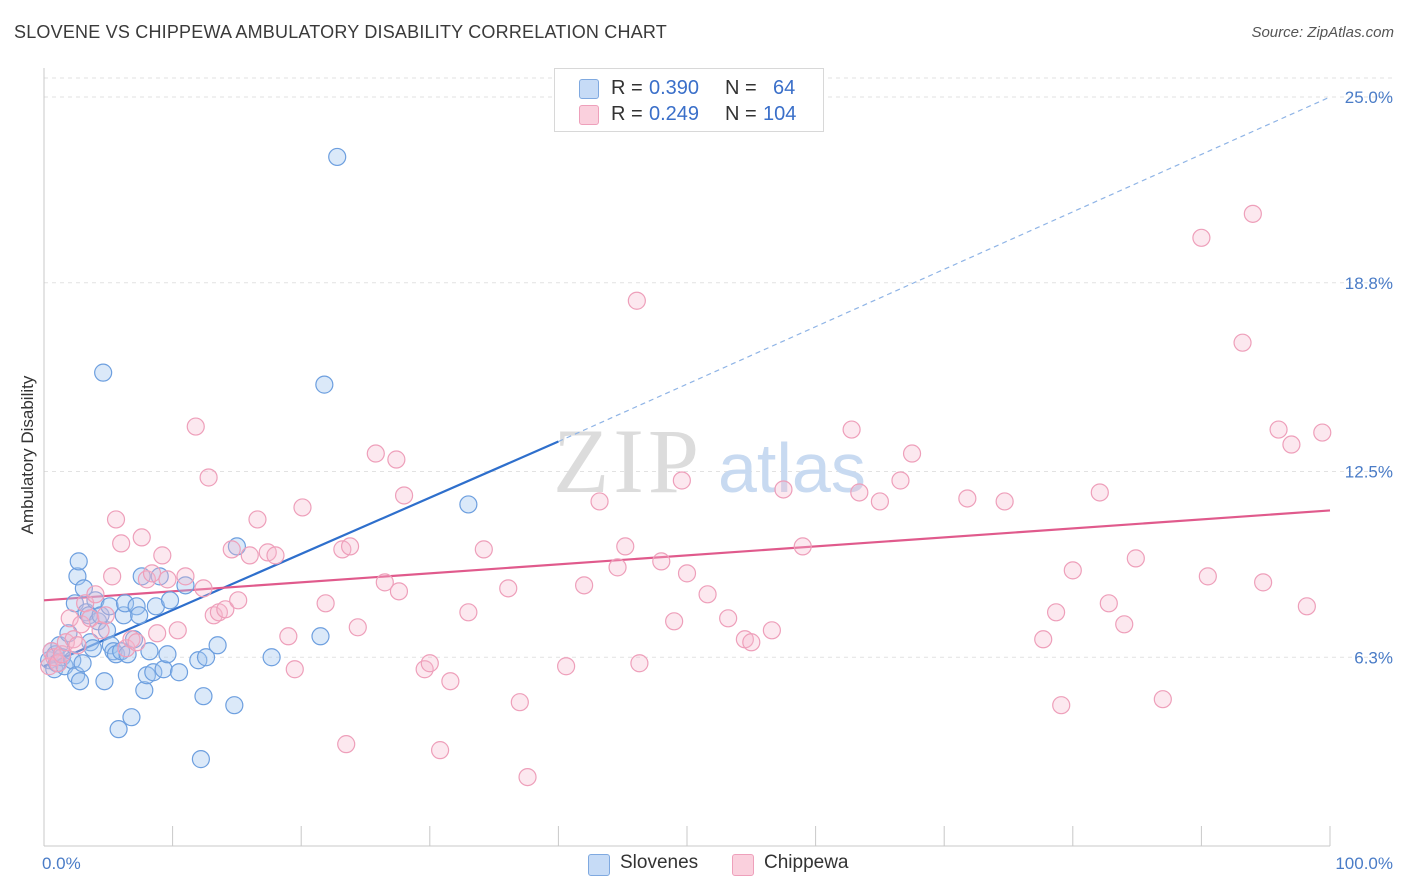  Describe the element at coordinates (659, 862) in the screenshot. I see `bottom-legend-label-slovenes: Slovenes` at that location.